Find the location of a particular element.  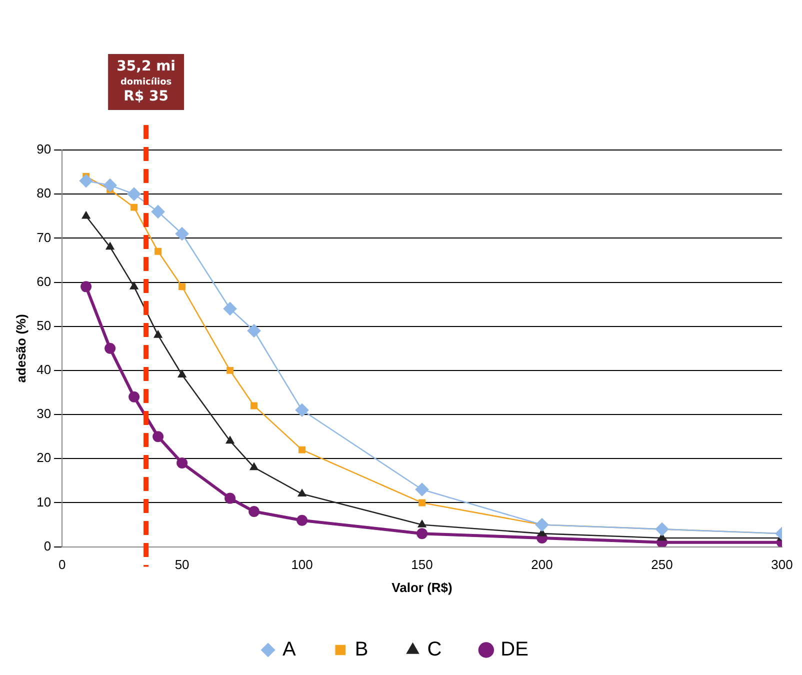

x-tick-label: 300 is located at coordinates (782, 564).